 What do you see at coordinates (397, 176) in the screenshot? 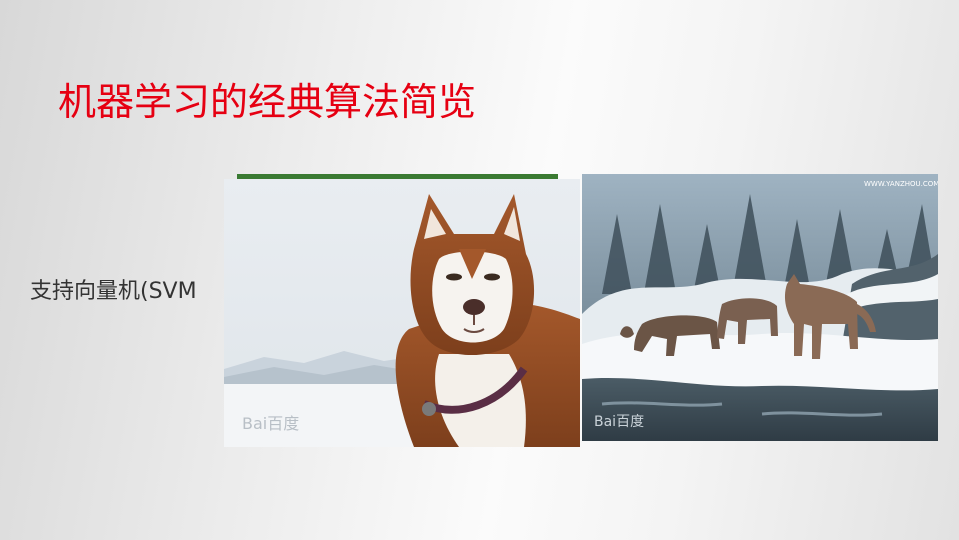
I see `image-top-strip` at bounding box center [397, 176].